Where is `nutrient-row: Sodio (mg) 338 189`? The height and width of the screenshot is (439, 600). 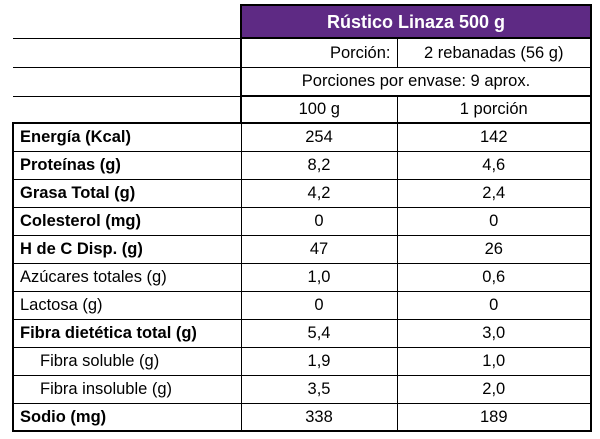 nutrient-row: Sodio (mg) 338 189 is located at coordinates (302, 417).